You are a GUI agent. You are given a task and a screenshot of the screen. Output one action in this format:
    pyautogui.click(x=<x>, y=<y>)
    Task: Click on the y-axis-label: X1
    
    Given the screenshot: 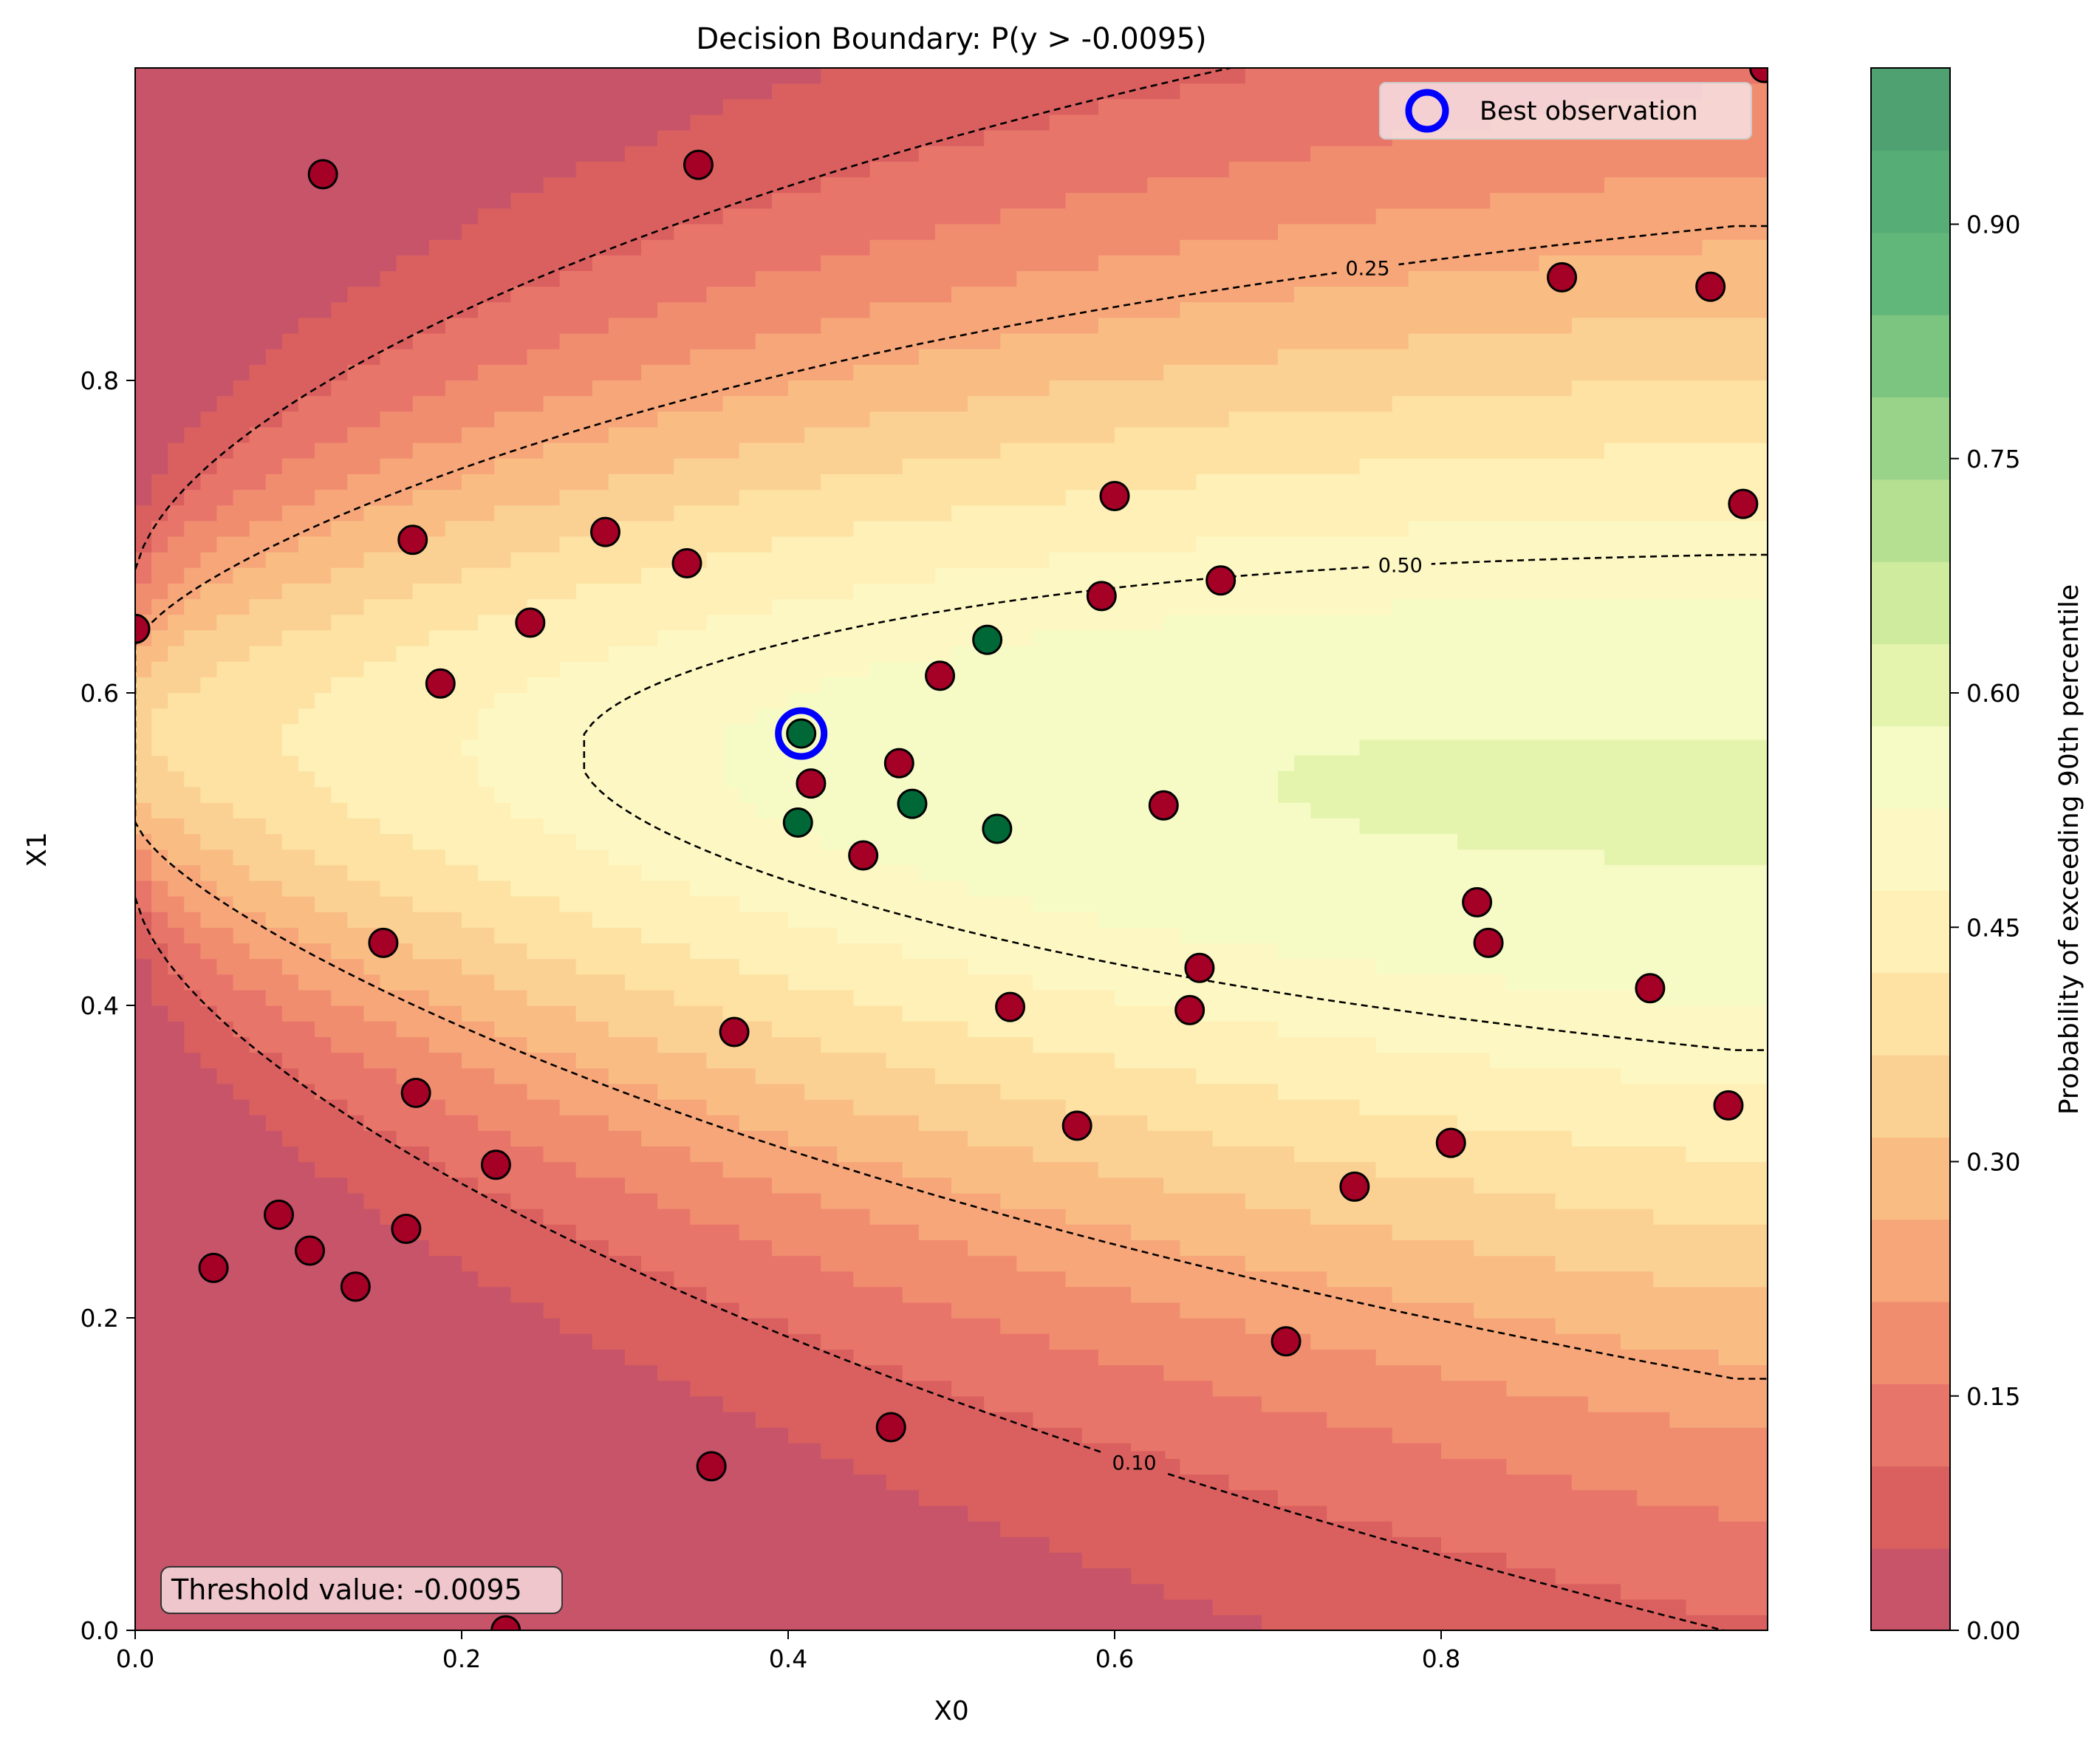 What is the action you would take?
    pyautogui.click(x=37, y=849)
    